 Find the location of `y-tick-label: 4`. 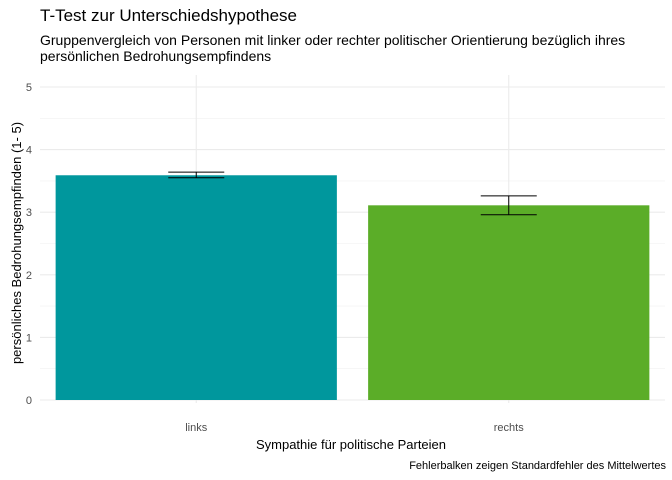

y-tick-label: 4 is located at coordinates (29, 151).